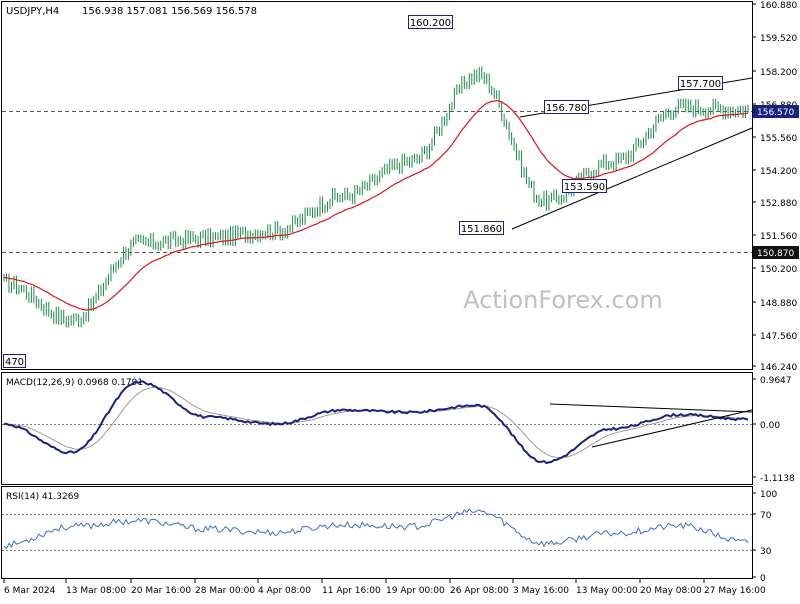 The width and height of the screenshot is (800, 604). I want to click on annotation-160200-text: 160.200, so click(430, 23).